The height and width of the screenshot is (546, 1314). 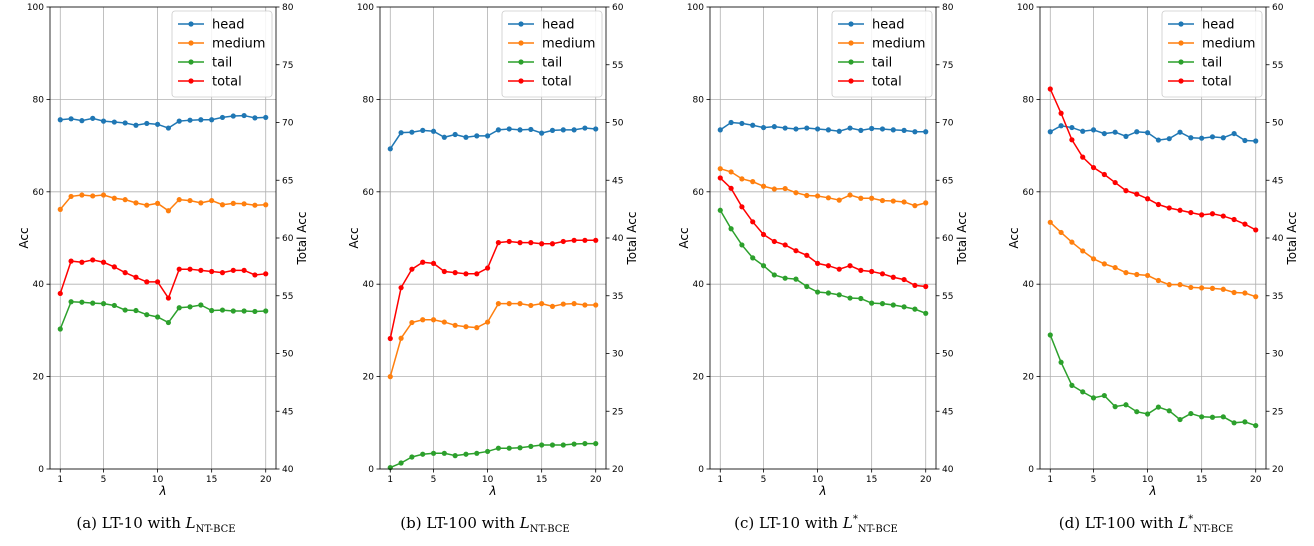 I want to click on y-right-tick-label: 40, so click(x=948, y=470).